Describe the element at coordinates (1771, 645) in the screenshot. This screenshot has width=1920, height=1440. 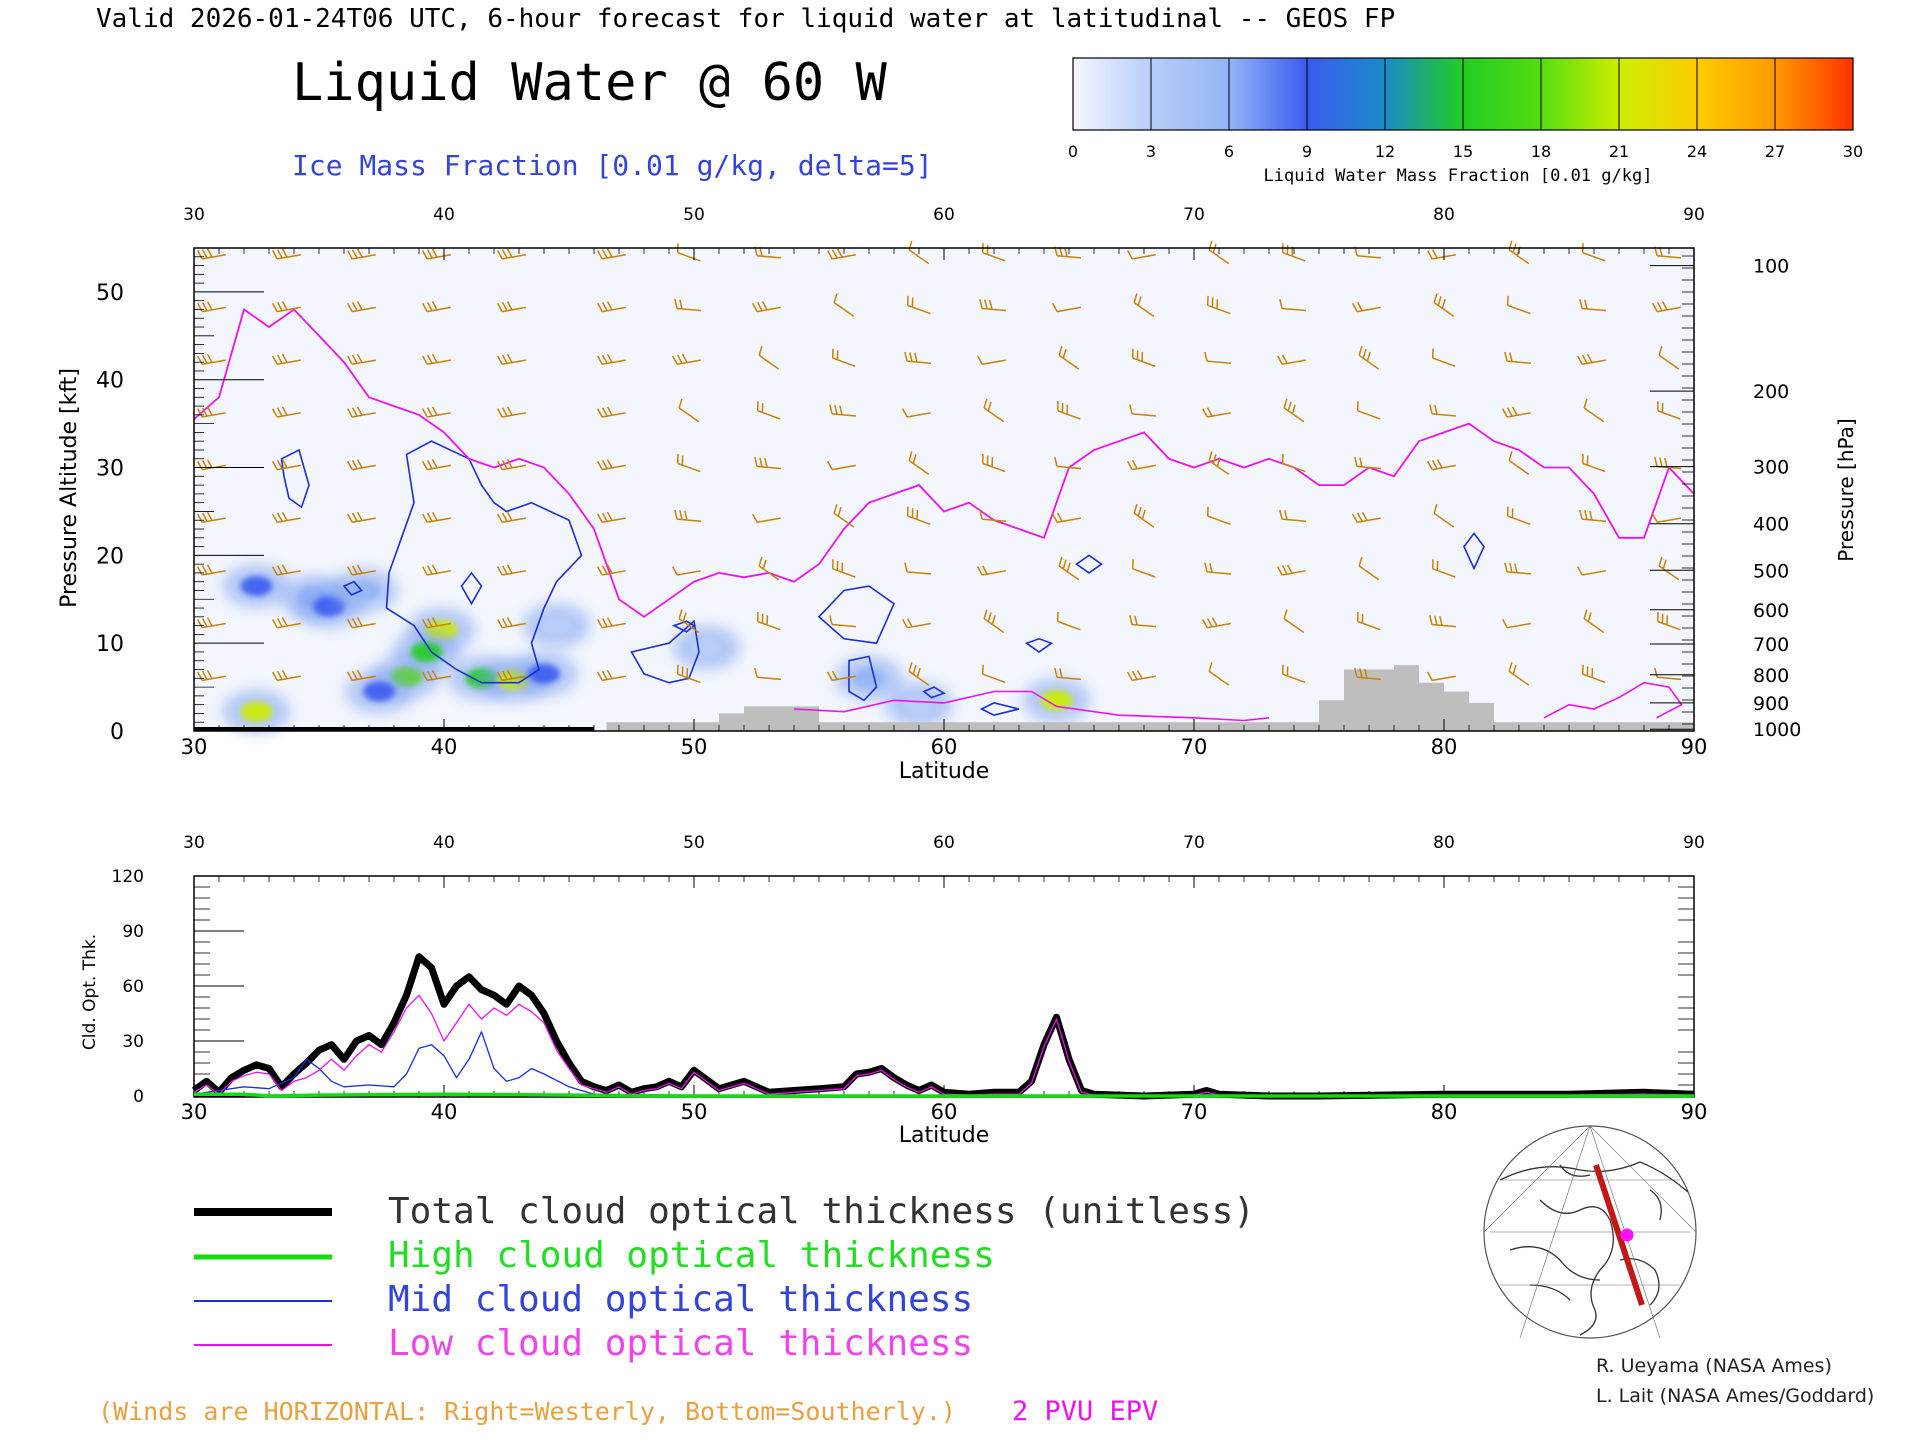
I see `pressure-tick-label: 700` at that location.